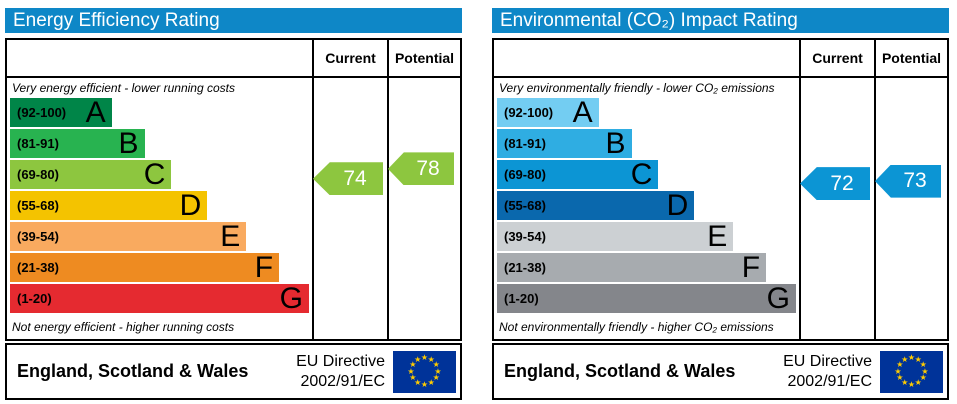 Image resolution: width=957 pixels, height=404 pixels. I want to click on rating-band-row: (39-54) E, so click(128, 236).